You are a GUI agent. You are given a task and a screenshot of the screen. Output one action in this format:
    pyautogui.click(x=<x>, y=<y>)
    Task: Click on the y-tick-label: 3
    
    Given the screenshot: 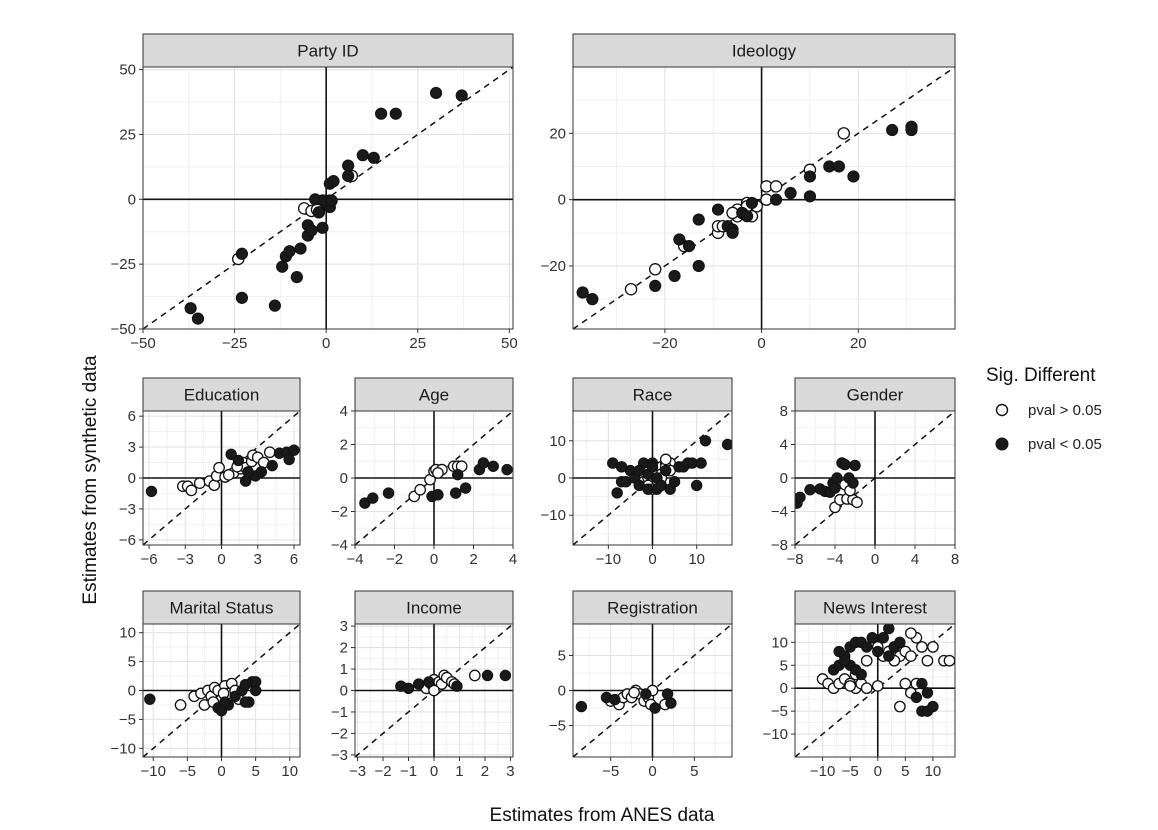 What is the action you would take?
    pyautogui.click(x=132, y=447)
    